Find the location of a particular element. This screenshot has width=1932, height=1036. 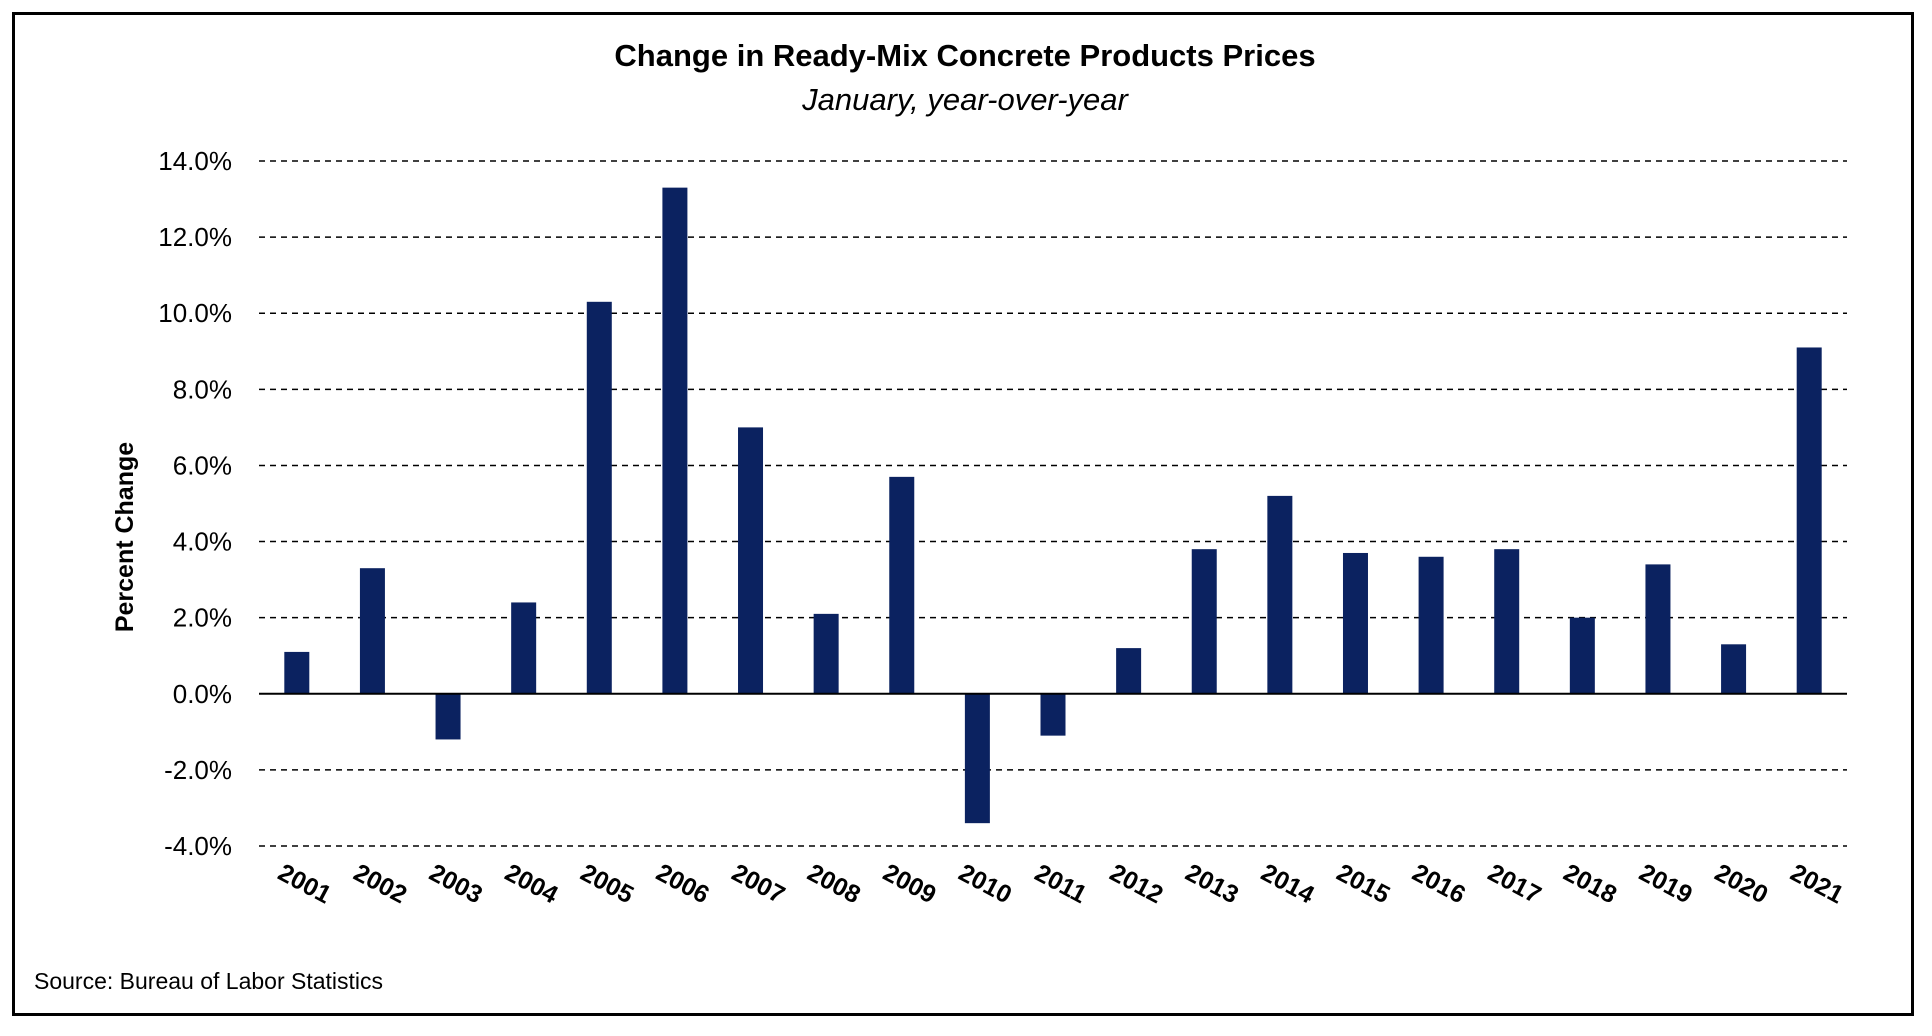

x-tick-label: 2014 is located at coordinates (1287, 884).